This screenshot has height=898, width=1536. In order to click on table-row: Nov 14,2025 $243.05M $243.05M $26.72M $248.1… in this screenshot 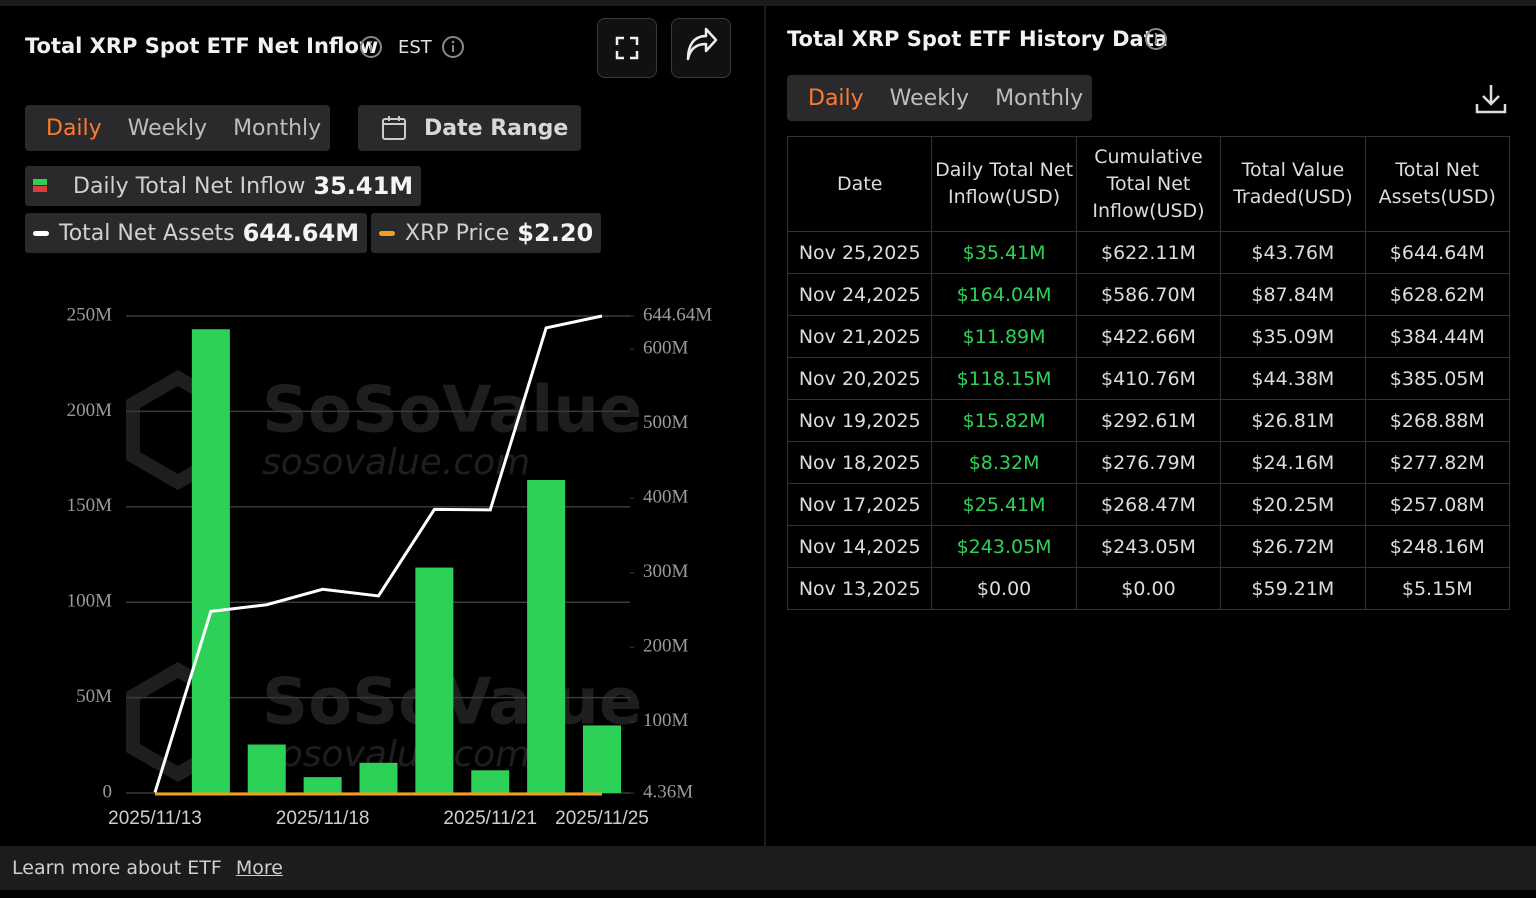, I will do `click(1148, 546)`.